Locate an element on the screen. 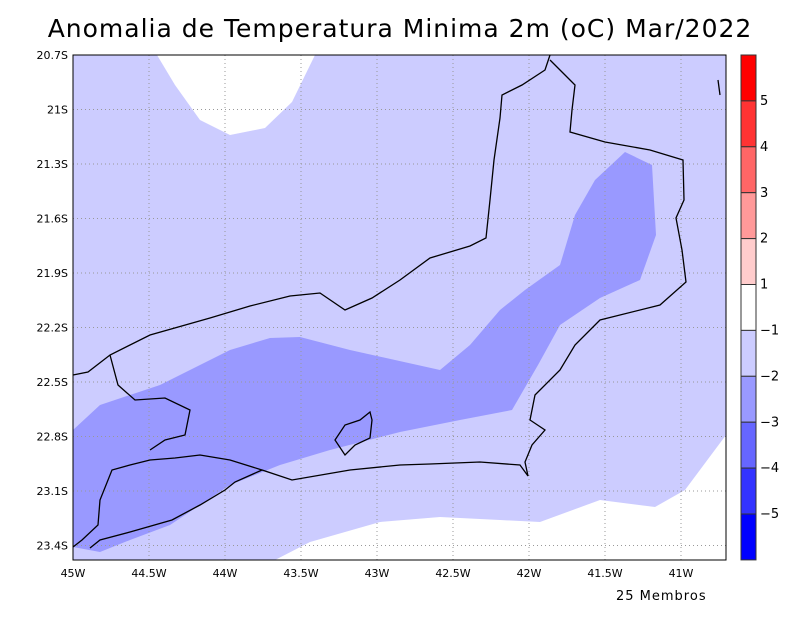 The height and width of the screenshot is (618, 800). lon-tick-label: 41W is located at coordinates (681, 573).